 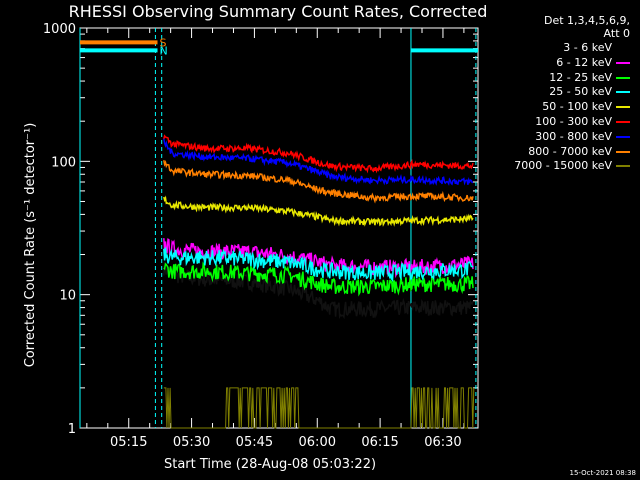 What do you see at coordinates (163, 42) in the screenshot?
I see `flag-label: S` at bounding box center [163, 42].